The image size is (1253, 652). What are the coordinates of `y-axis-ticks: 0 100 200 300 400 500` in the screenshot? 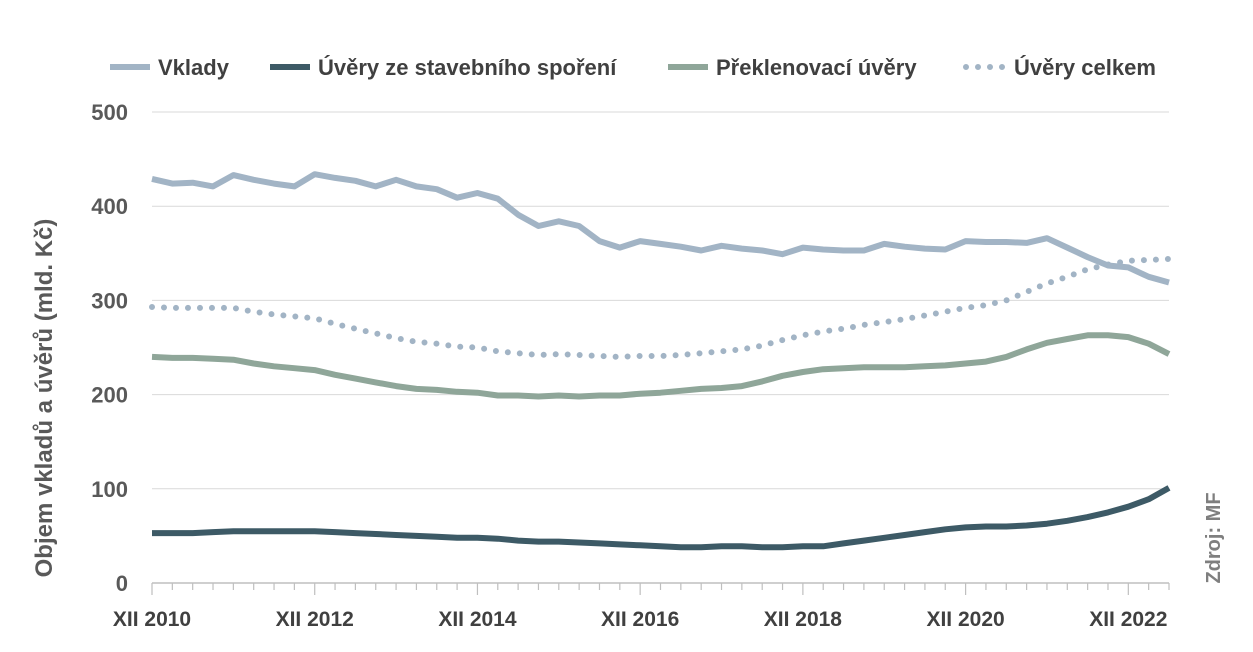 It's located at (109, 348).